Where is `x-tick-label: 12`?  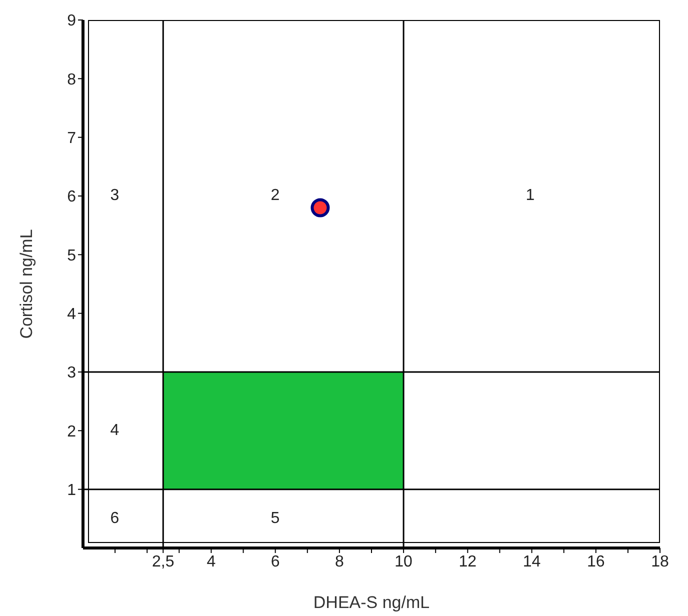 x-tick-label: 12 is located at coordinates (467, 561).